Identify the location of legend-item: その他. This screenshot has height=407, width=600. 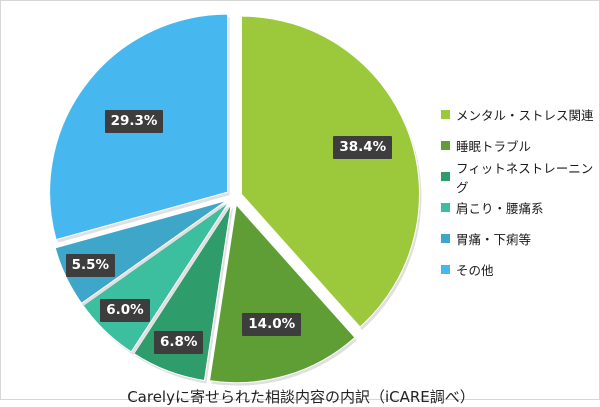
(520, 269).